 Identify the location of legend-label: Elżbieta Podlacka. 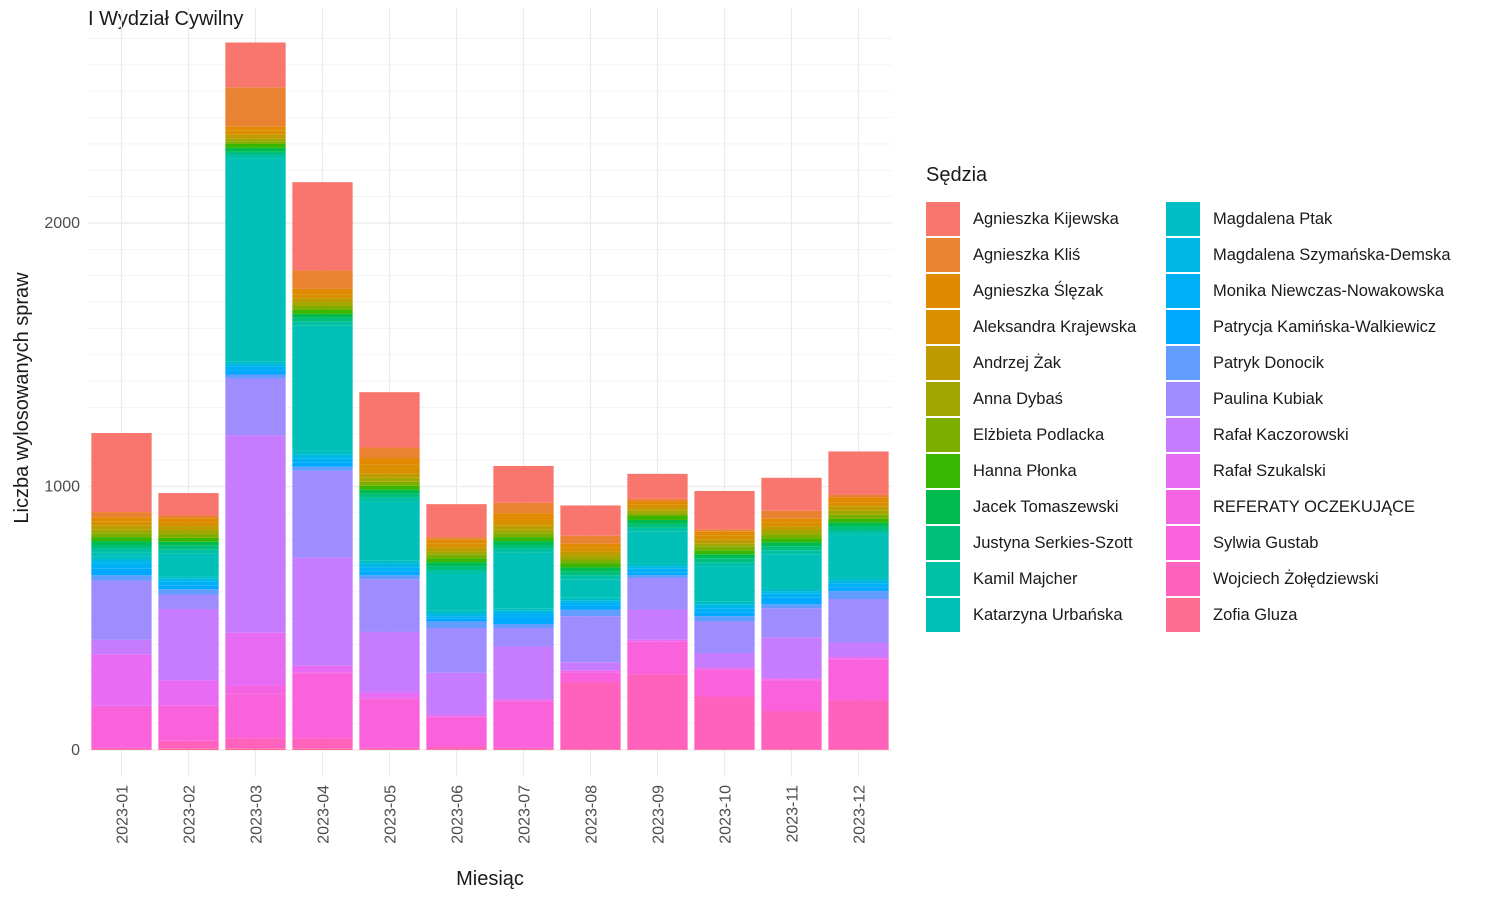
(1039, 434).